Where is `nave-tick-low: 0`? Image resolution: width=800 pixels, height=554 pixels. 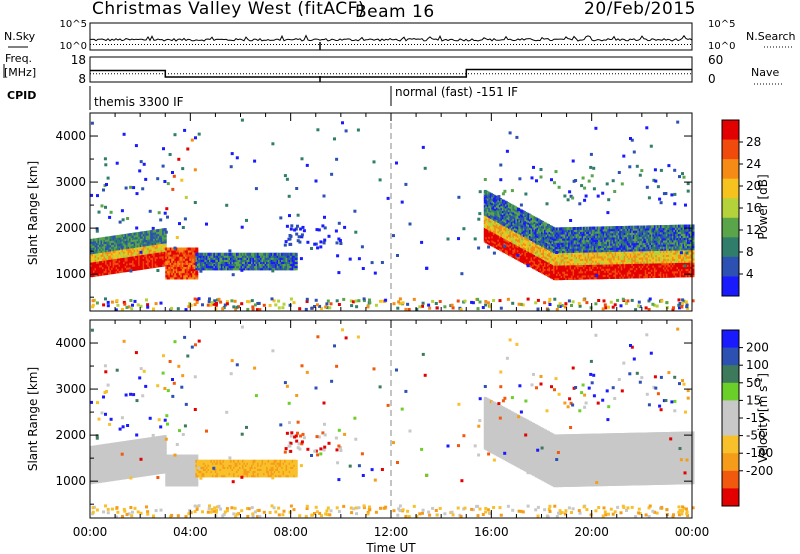
nave-tick-low: 0 is located at coordinates (712, 79).